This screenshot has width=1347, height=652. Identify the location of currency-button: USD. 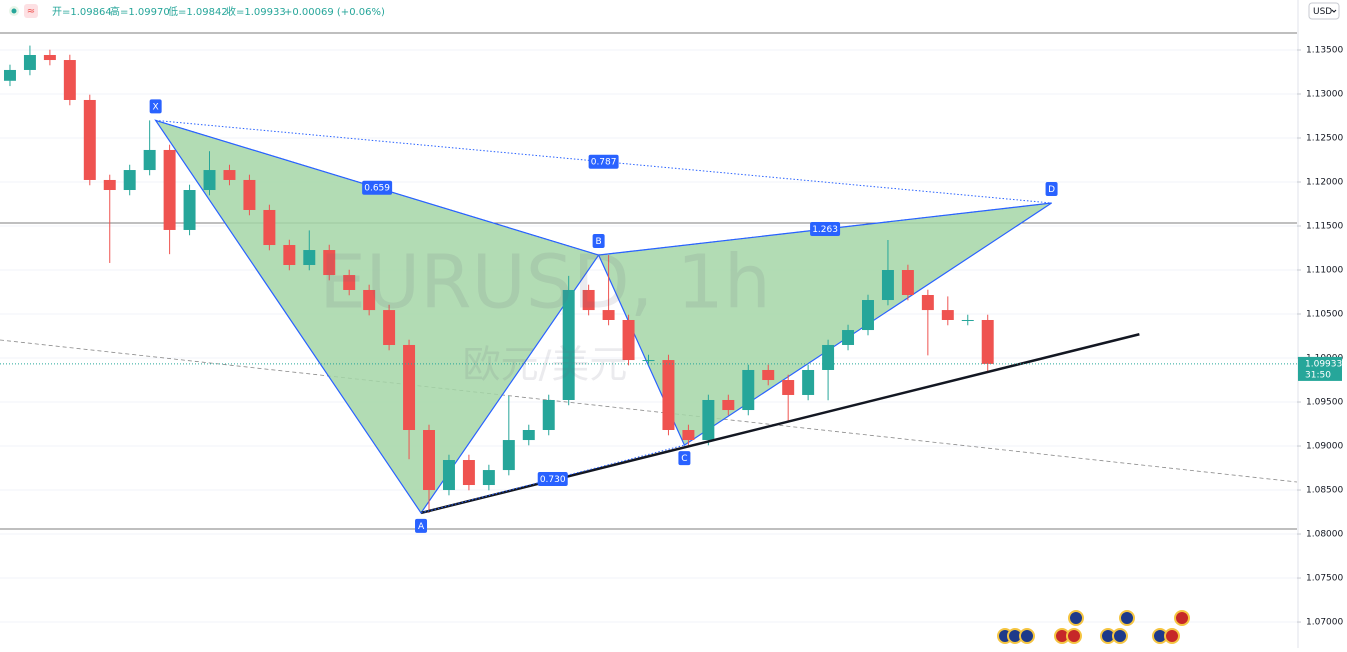
(1324, 11).